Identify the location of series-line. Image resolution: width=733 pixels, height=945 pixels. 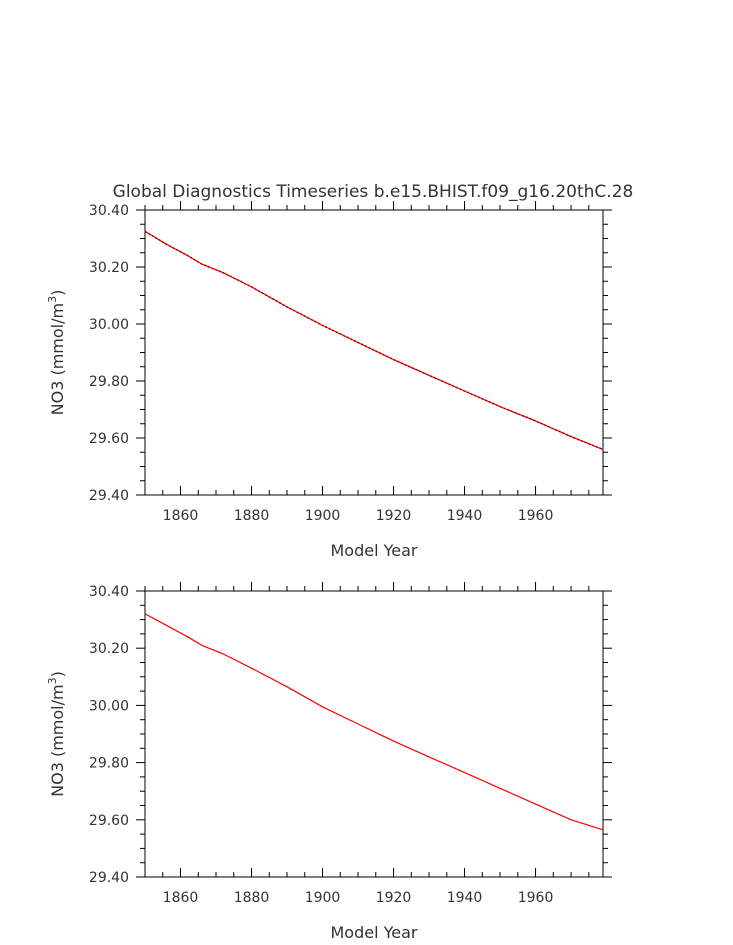
(374, 722).